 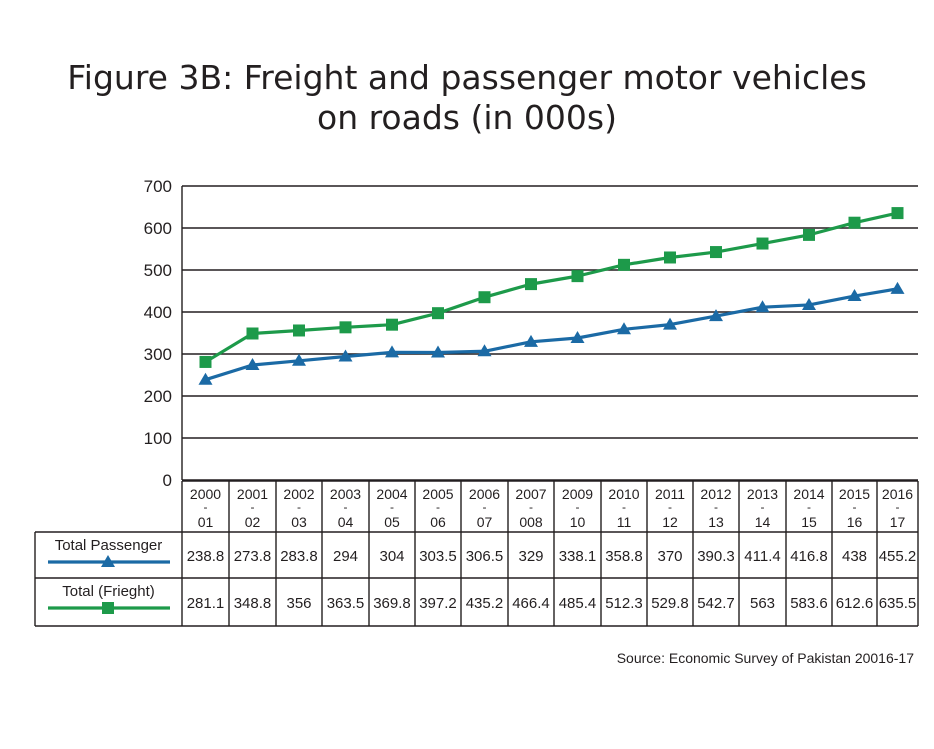 What do you see at coordinates (391, 494) in the screenshot?
I see `x-tick-label-top-4: 2004` at bounding box center [391, 494].